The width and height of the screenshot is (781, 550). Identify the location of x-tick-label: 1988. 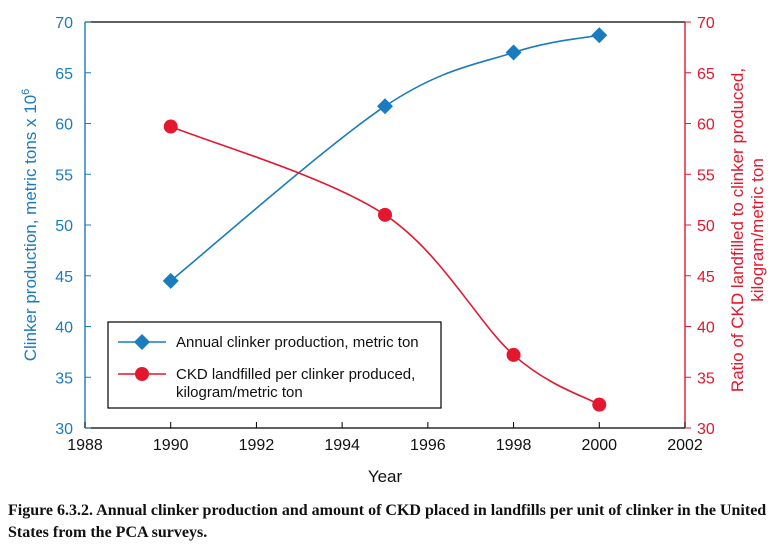
(85, 445).